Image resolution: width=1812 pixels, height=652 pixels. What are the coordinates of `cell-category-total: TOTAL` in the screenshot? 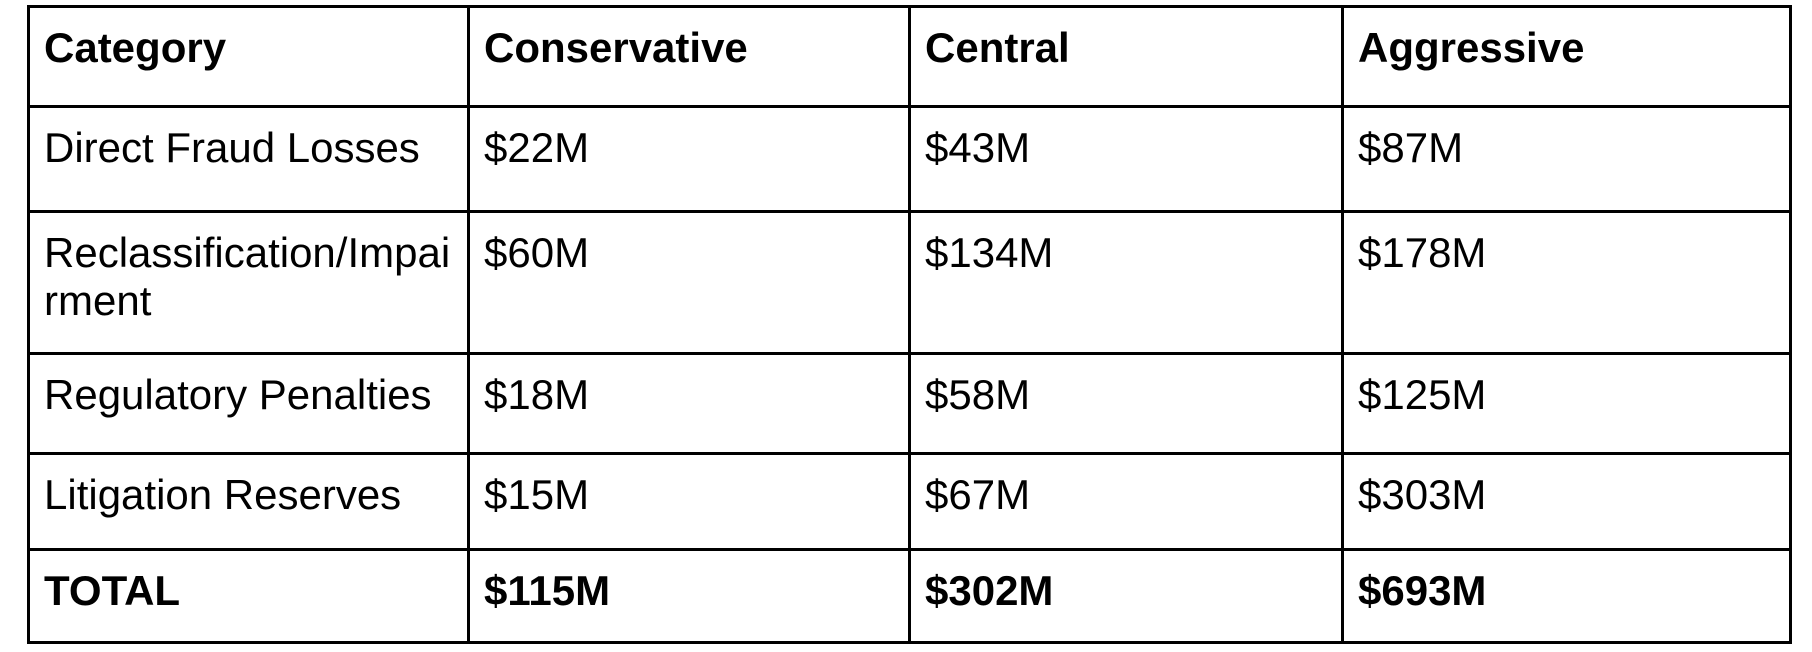 It's located at (248, 596).